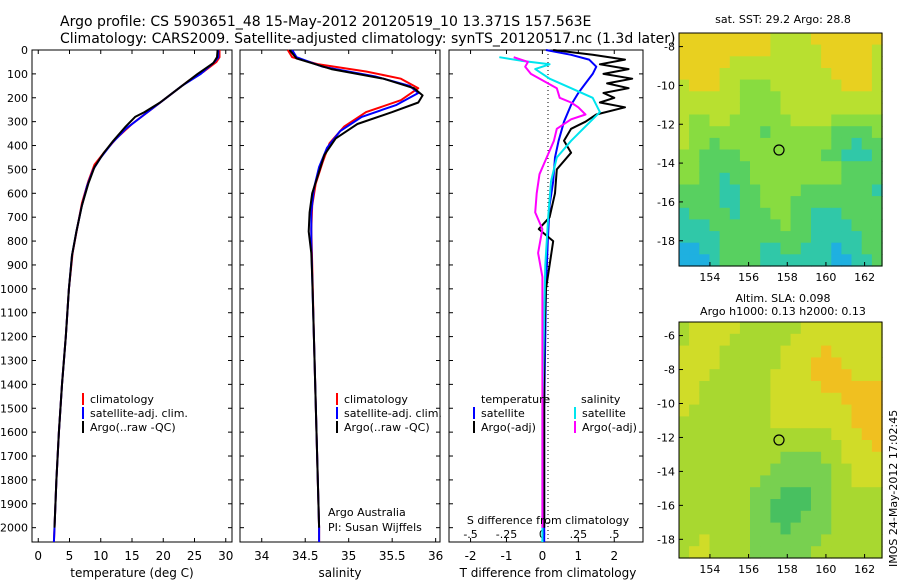 The width and height of the screenshot is (900, 580). What do you see at coordinates (779, 440) in the screenshot?
I see `sla-map-argo-marker` at bounding box center [779, 440].